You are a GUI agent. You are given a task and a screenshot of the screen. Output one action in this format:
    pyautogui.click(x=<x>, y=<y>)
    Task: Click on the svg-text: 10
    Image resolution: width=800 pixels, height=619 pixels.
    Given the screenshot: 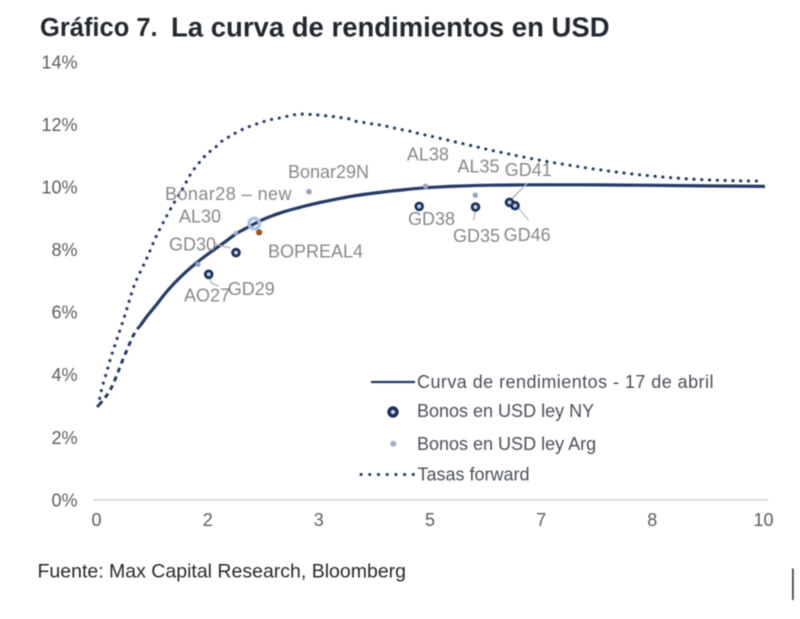 What is the action you would take?
    pyautogui.click(x=763, y=520)
    